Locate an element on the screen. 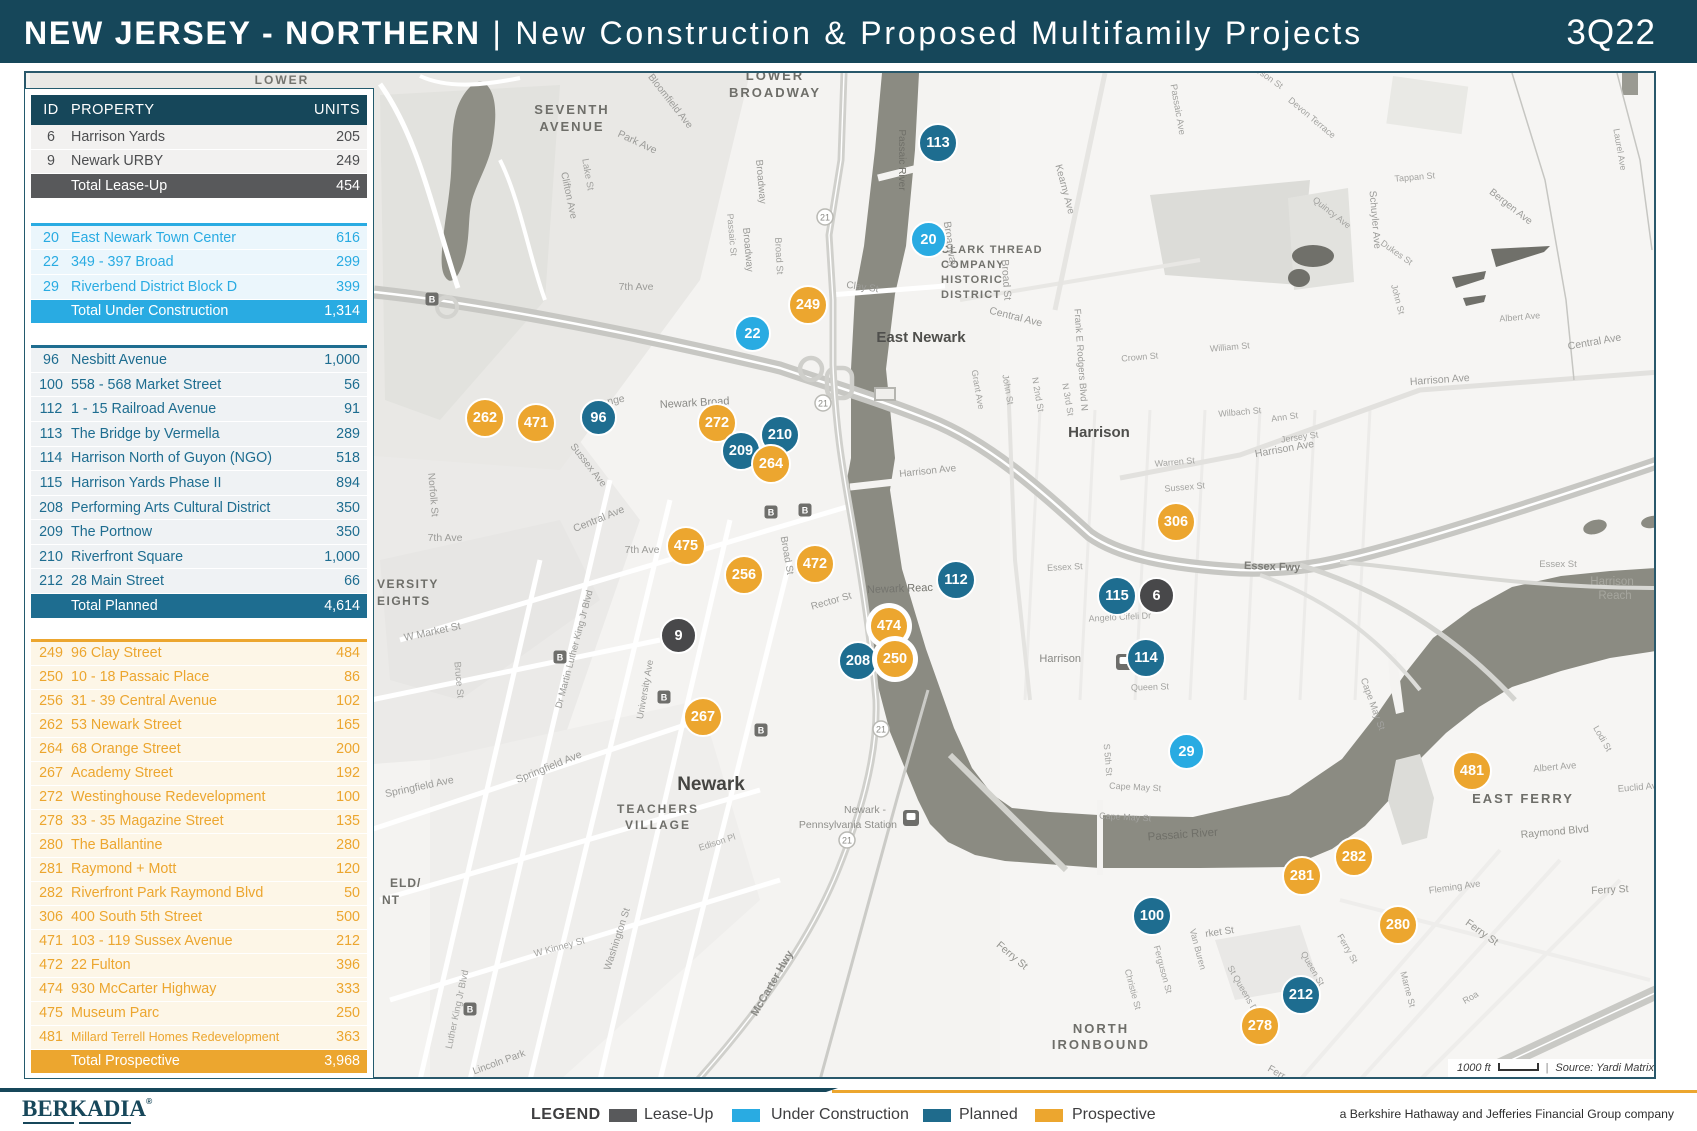 This screenshot has height=1131, width=1697. svg-text: Essex Fwy is located at coordinates (1273, 567).